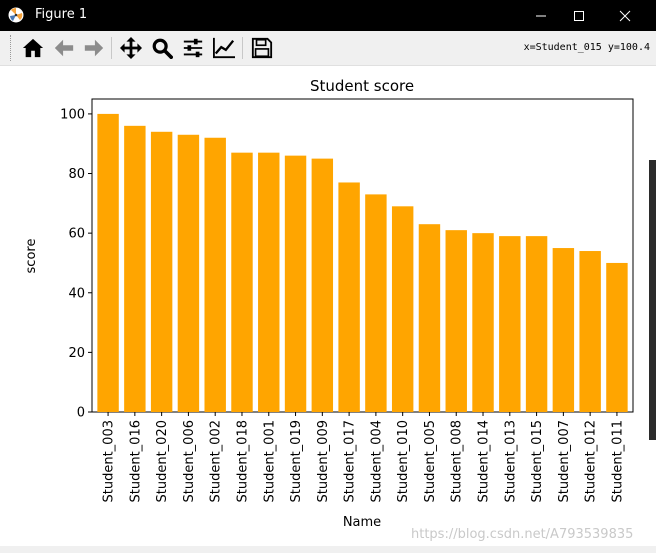 This screenshot has height=553, width=656. I want to click on x-tick-label: Student_008, so click(457, 461).